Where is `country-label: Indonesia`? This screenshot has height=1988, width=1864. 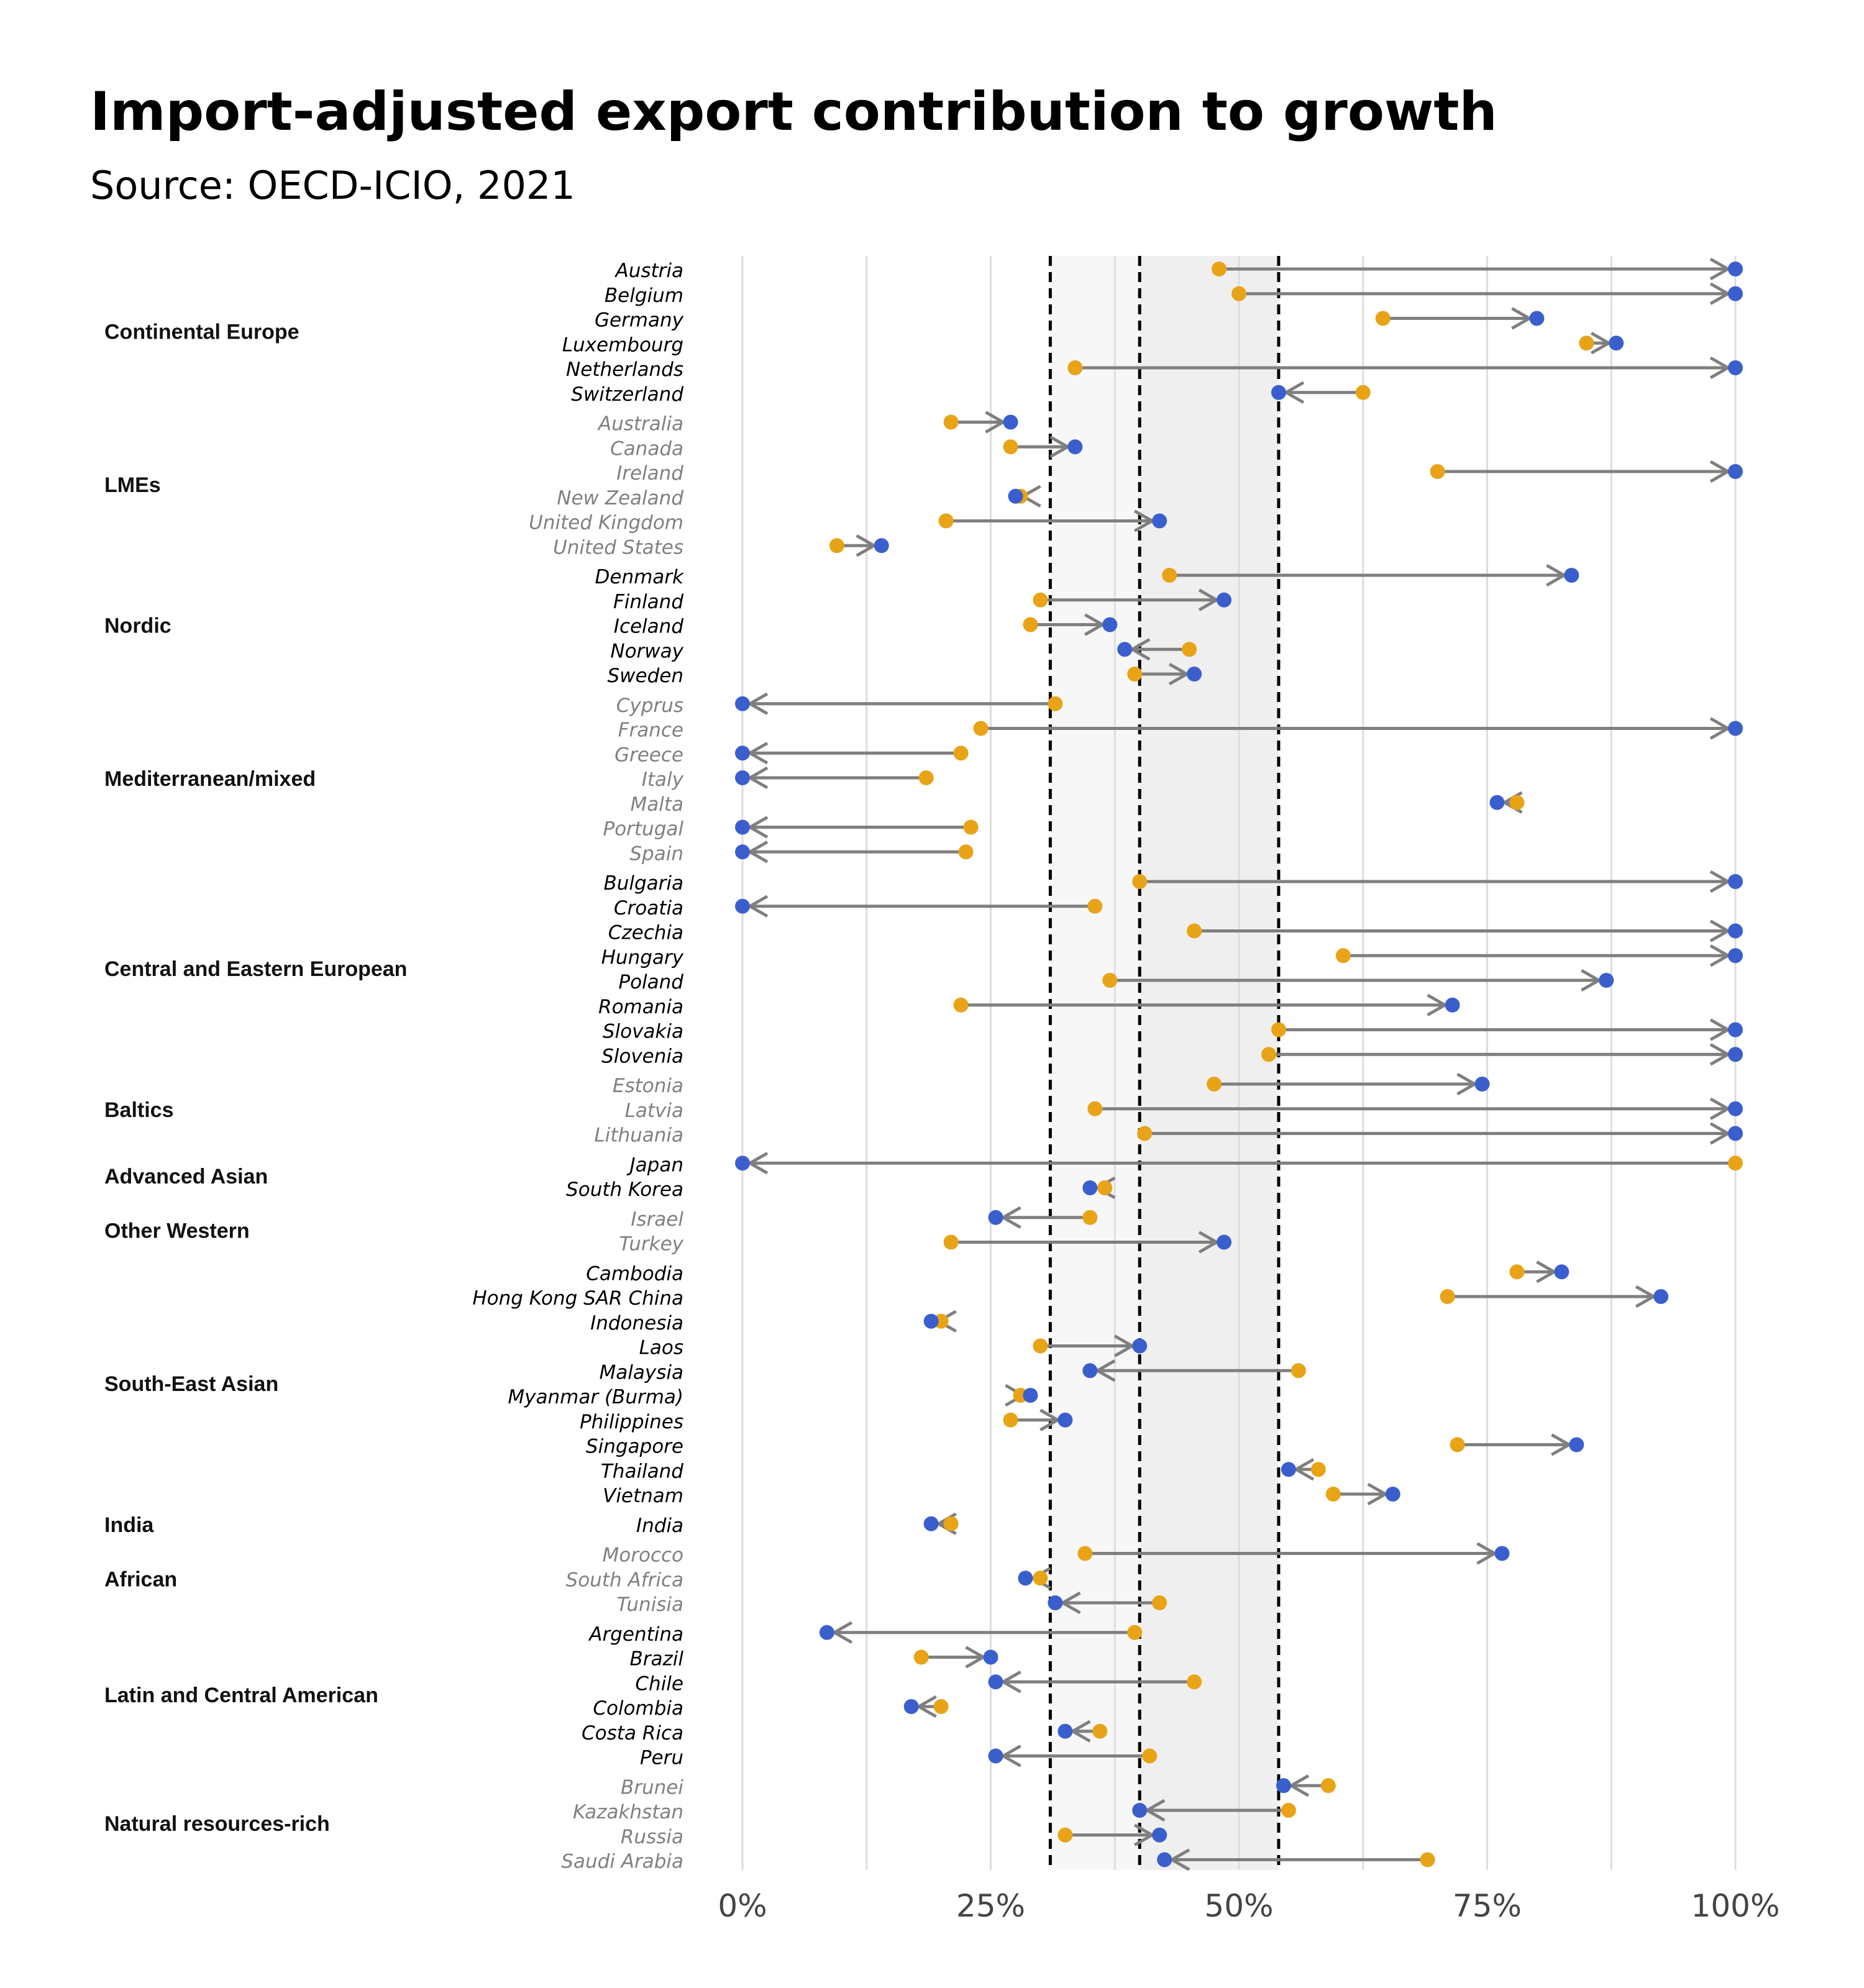 country-label: Indonesia is located at coordinates (636, 1323).